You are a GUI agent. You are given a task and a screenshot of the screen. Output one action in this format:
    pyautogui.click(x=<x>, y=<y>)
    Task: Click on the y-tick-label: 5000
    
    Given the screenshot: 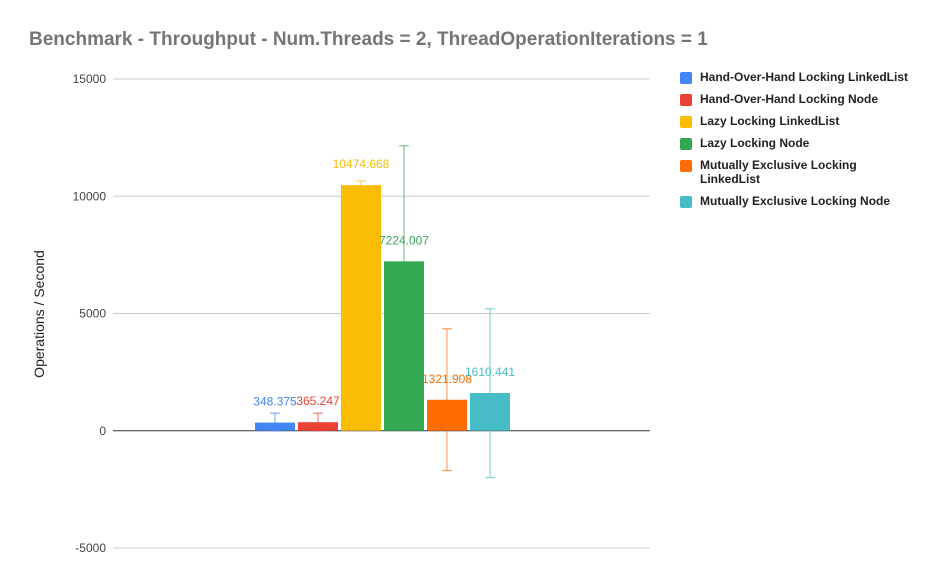 What is the action you would take?
    pyautogui.click(x=92, y=314)
    